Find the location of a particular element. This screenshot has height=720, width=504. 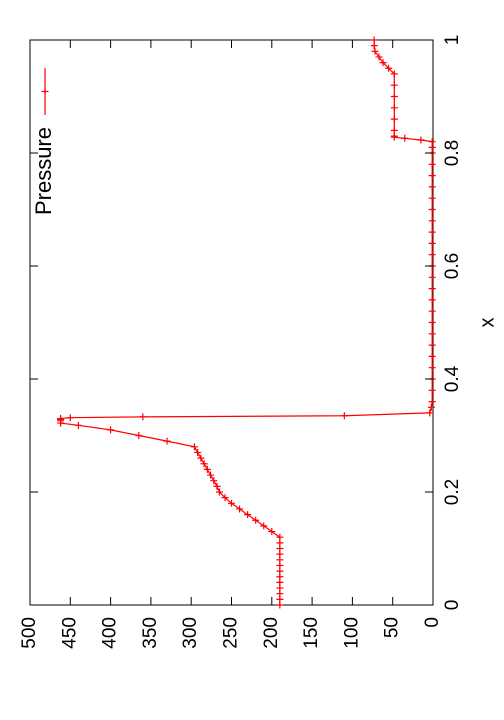

x-tick-label: 0 is located at coordinates (452, 605).